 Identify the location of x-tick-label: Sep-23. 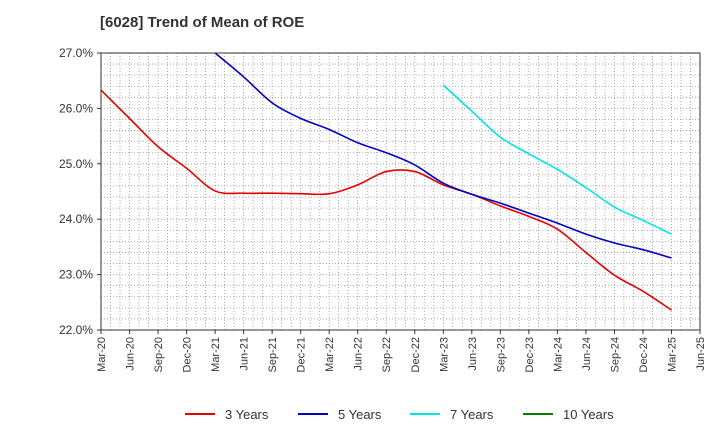
(501, 354).